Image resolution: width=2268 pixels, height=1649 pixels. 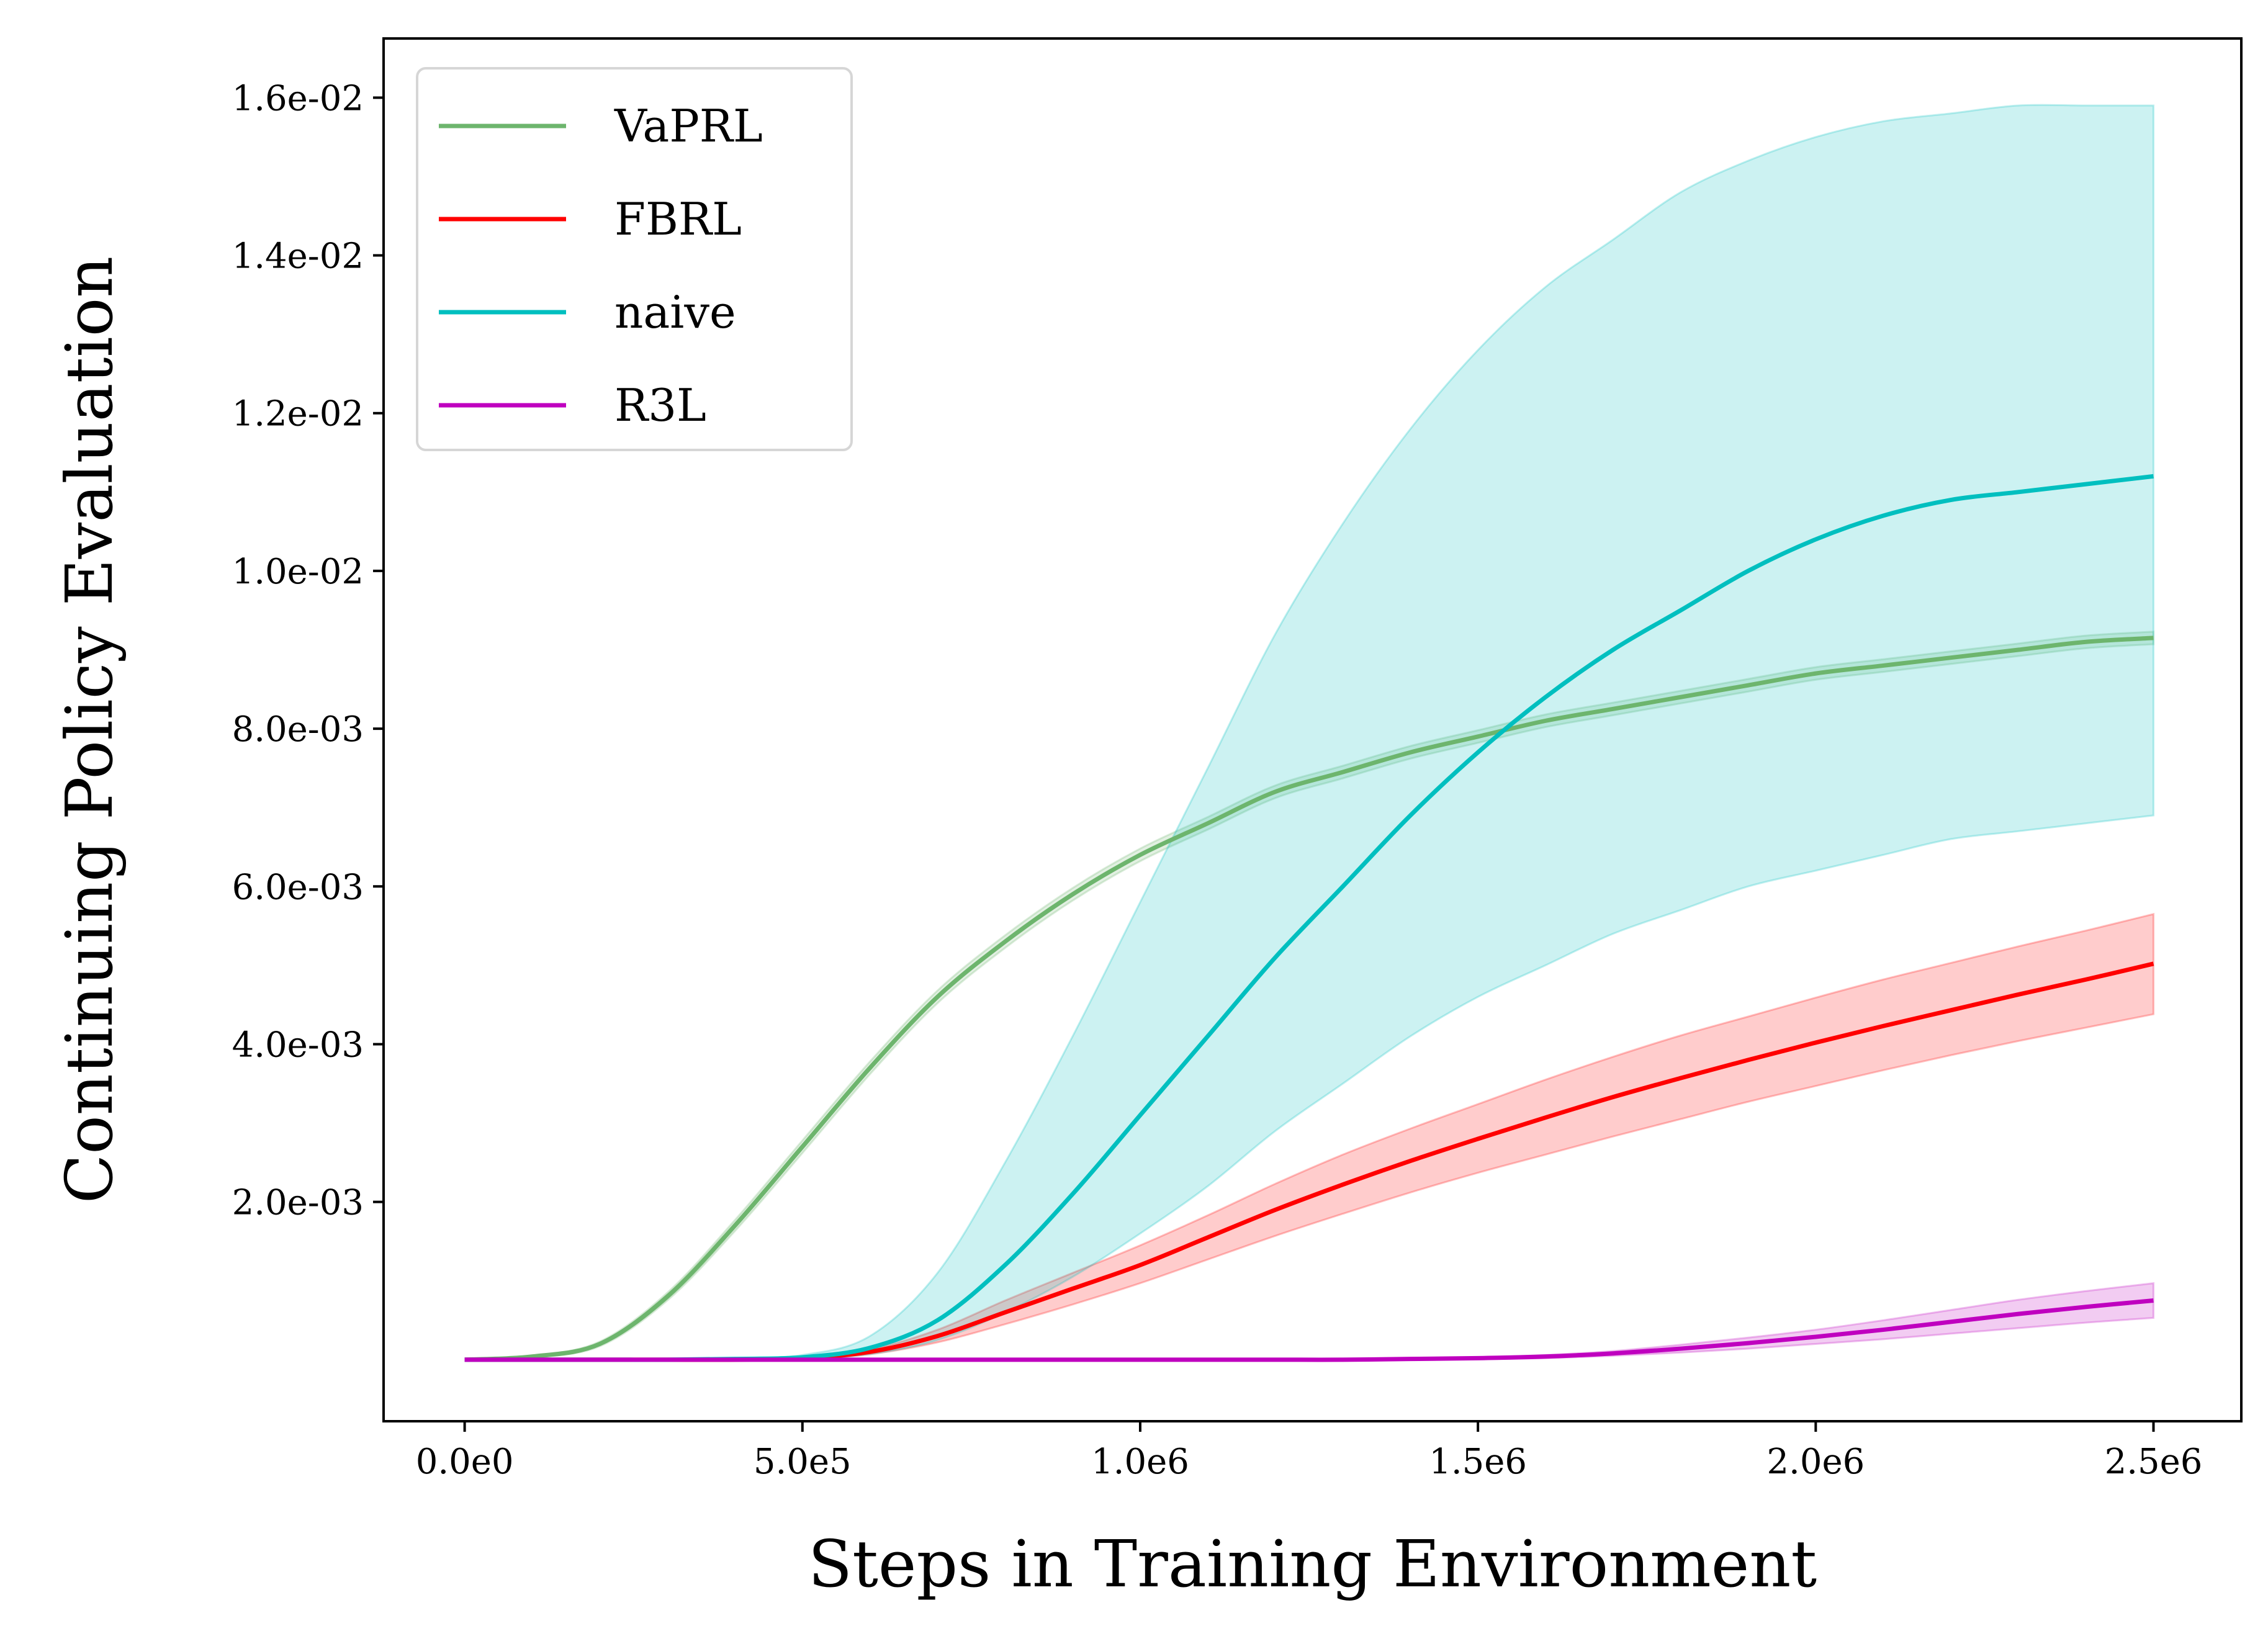 What do you see at coordinates (1140, 1462) in the screenshot?
I see `x-tick-label: 1.0e6` at bounding box center [1140, 1462].